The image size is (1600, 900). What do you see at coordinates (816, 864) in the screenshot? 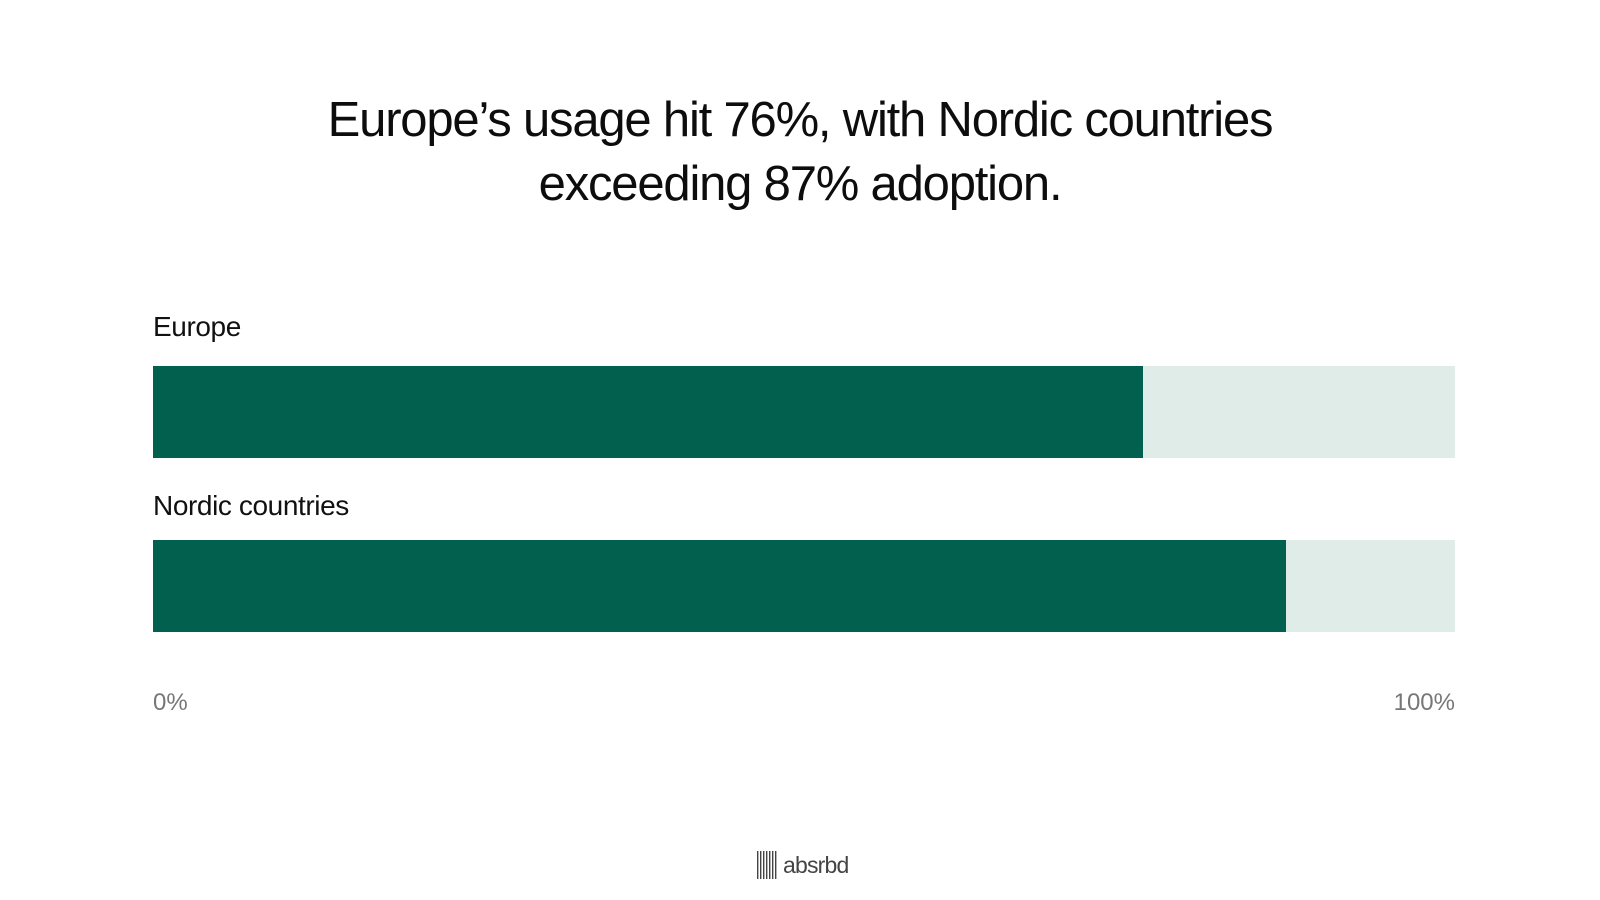
I see `logo-text: absrbd` at bounding box center [816, 864].